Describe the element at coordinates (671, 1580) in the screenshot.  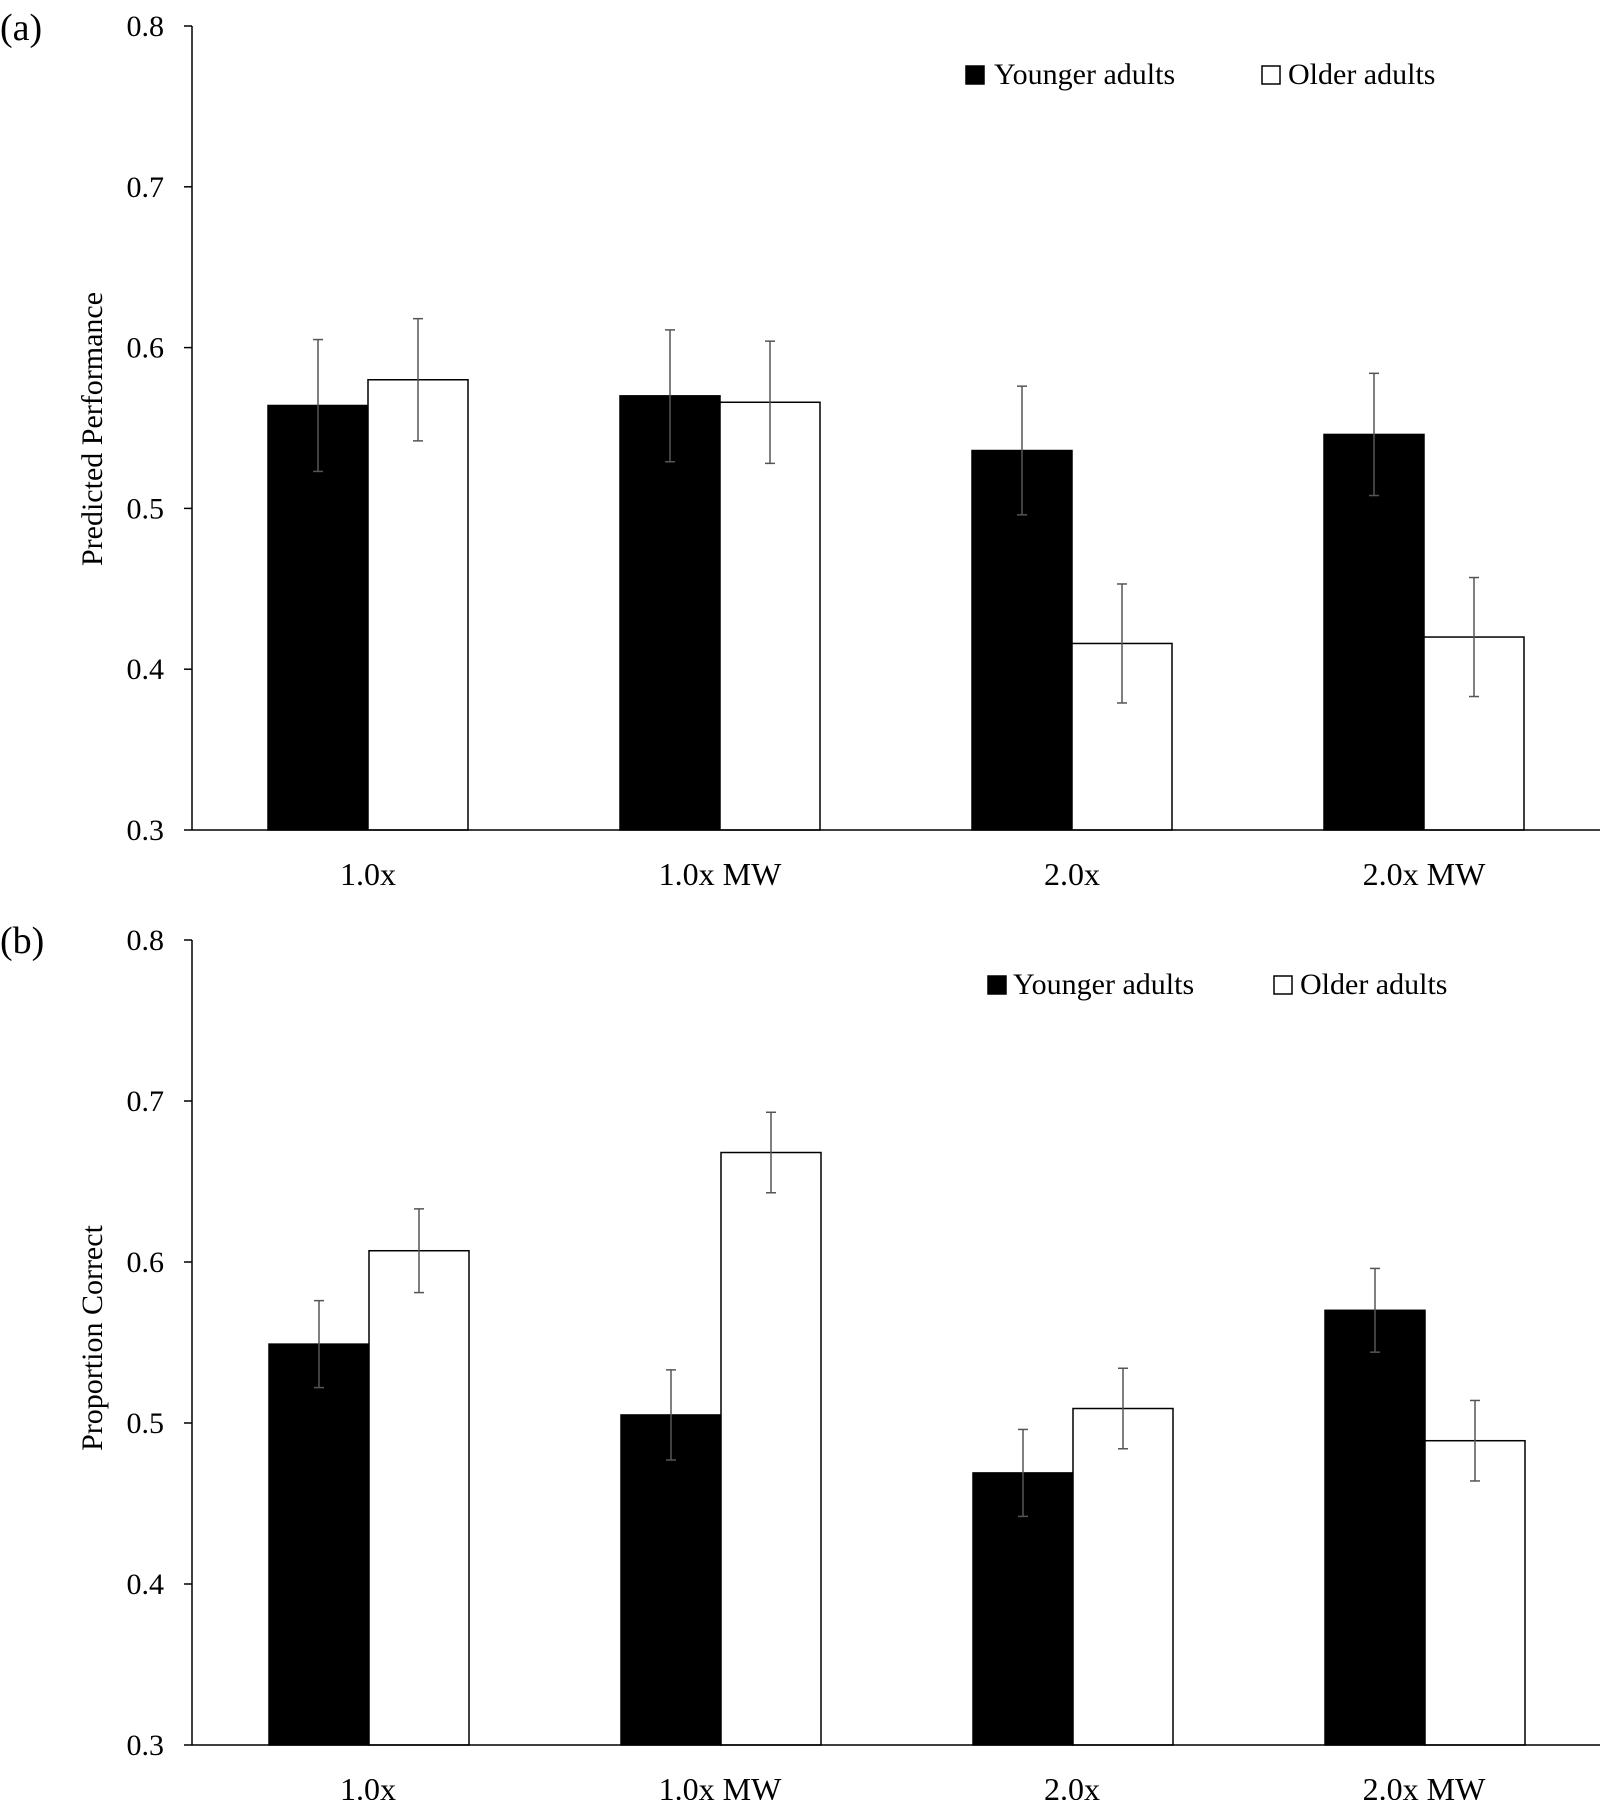
I see `bar-younger-adults-1-0x-mw` at that location.